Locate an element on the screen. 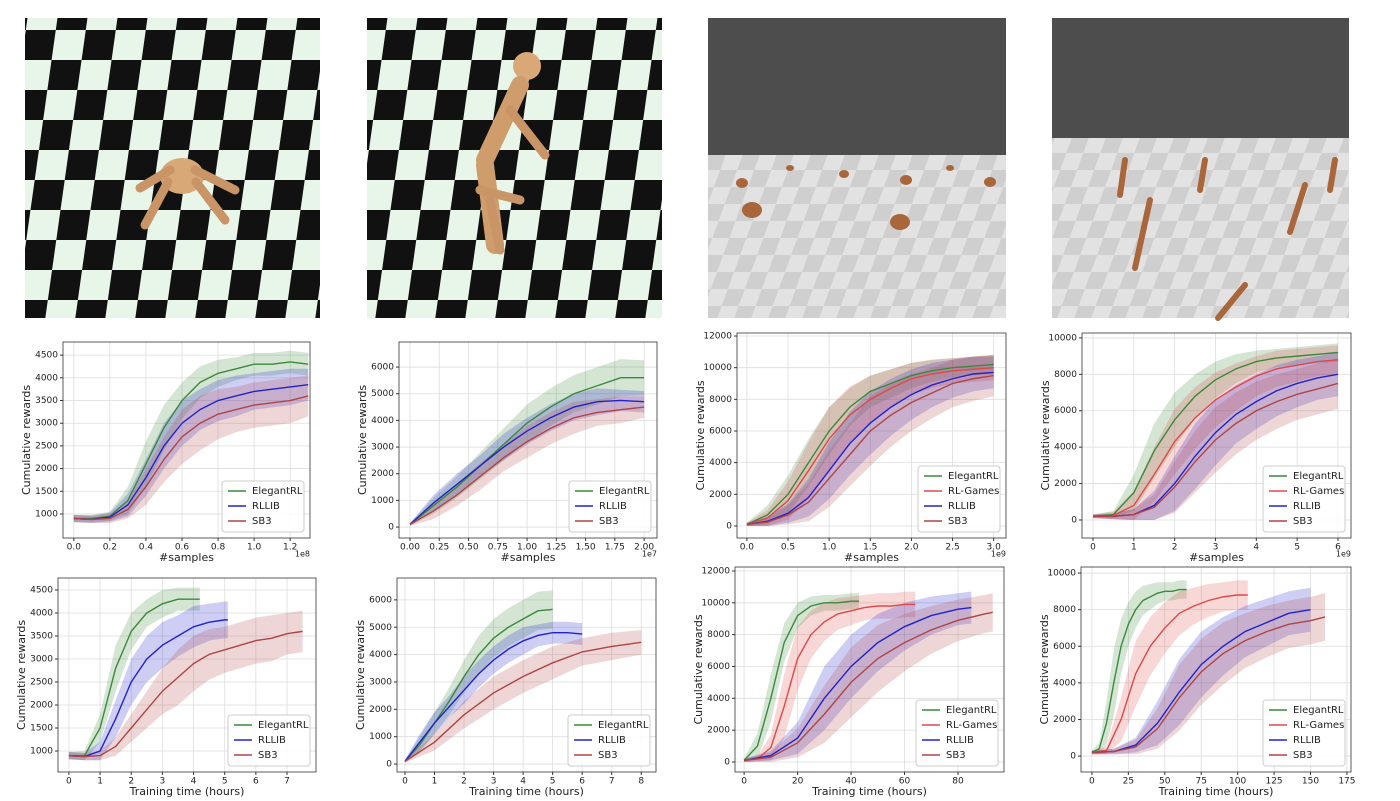 Image resolution: width=1400 pixels, height=801 pixels. x-tick-label: 1.0 is located at coordinates (254, 548).